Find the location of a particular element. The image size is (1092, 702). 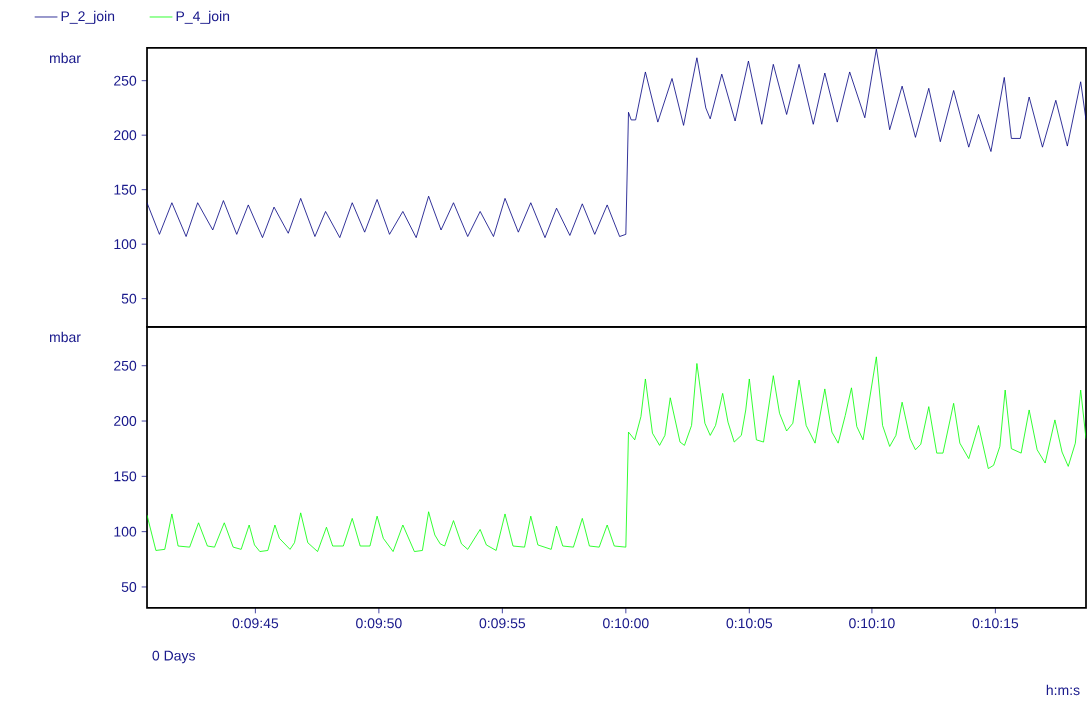

text: 0 Days is located at coordinates (173, 657).